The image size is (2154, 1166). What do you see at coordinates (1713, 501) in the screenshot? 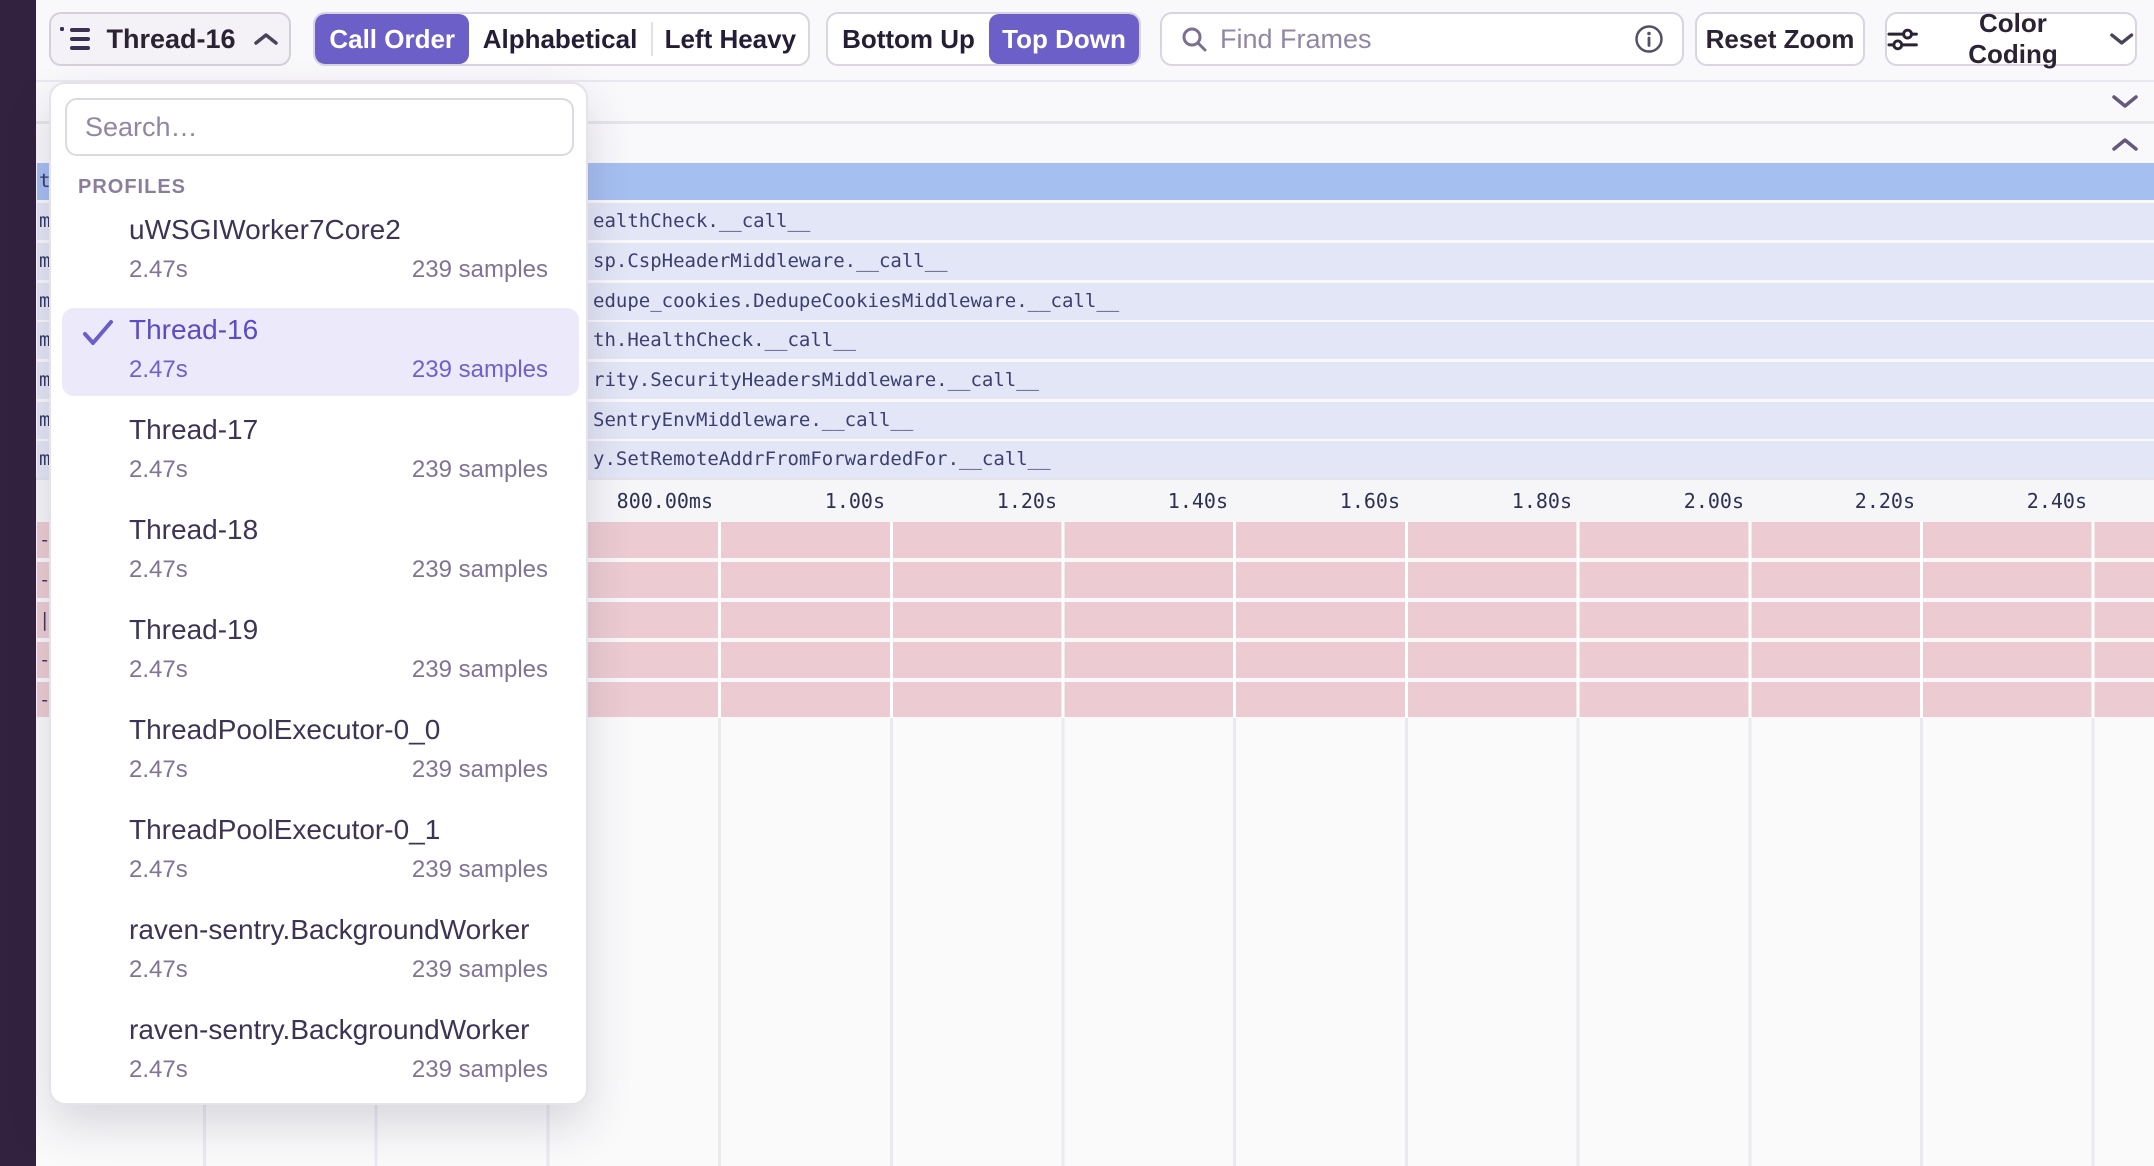
I see `axis-tick: 2.00s` at bounding box center [1713, 501].